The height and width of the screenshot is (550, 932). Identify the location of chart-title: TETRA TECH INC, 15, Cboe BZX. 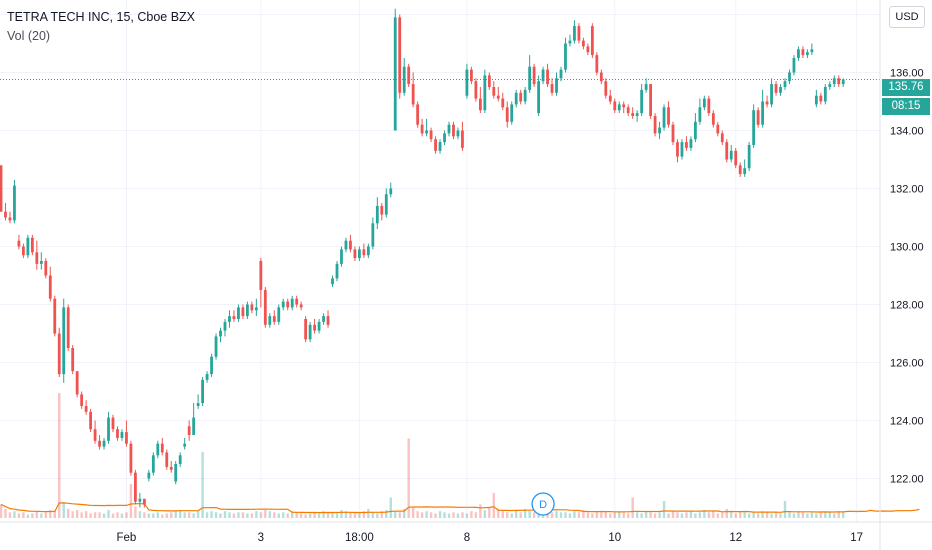
(101, 17).